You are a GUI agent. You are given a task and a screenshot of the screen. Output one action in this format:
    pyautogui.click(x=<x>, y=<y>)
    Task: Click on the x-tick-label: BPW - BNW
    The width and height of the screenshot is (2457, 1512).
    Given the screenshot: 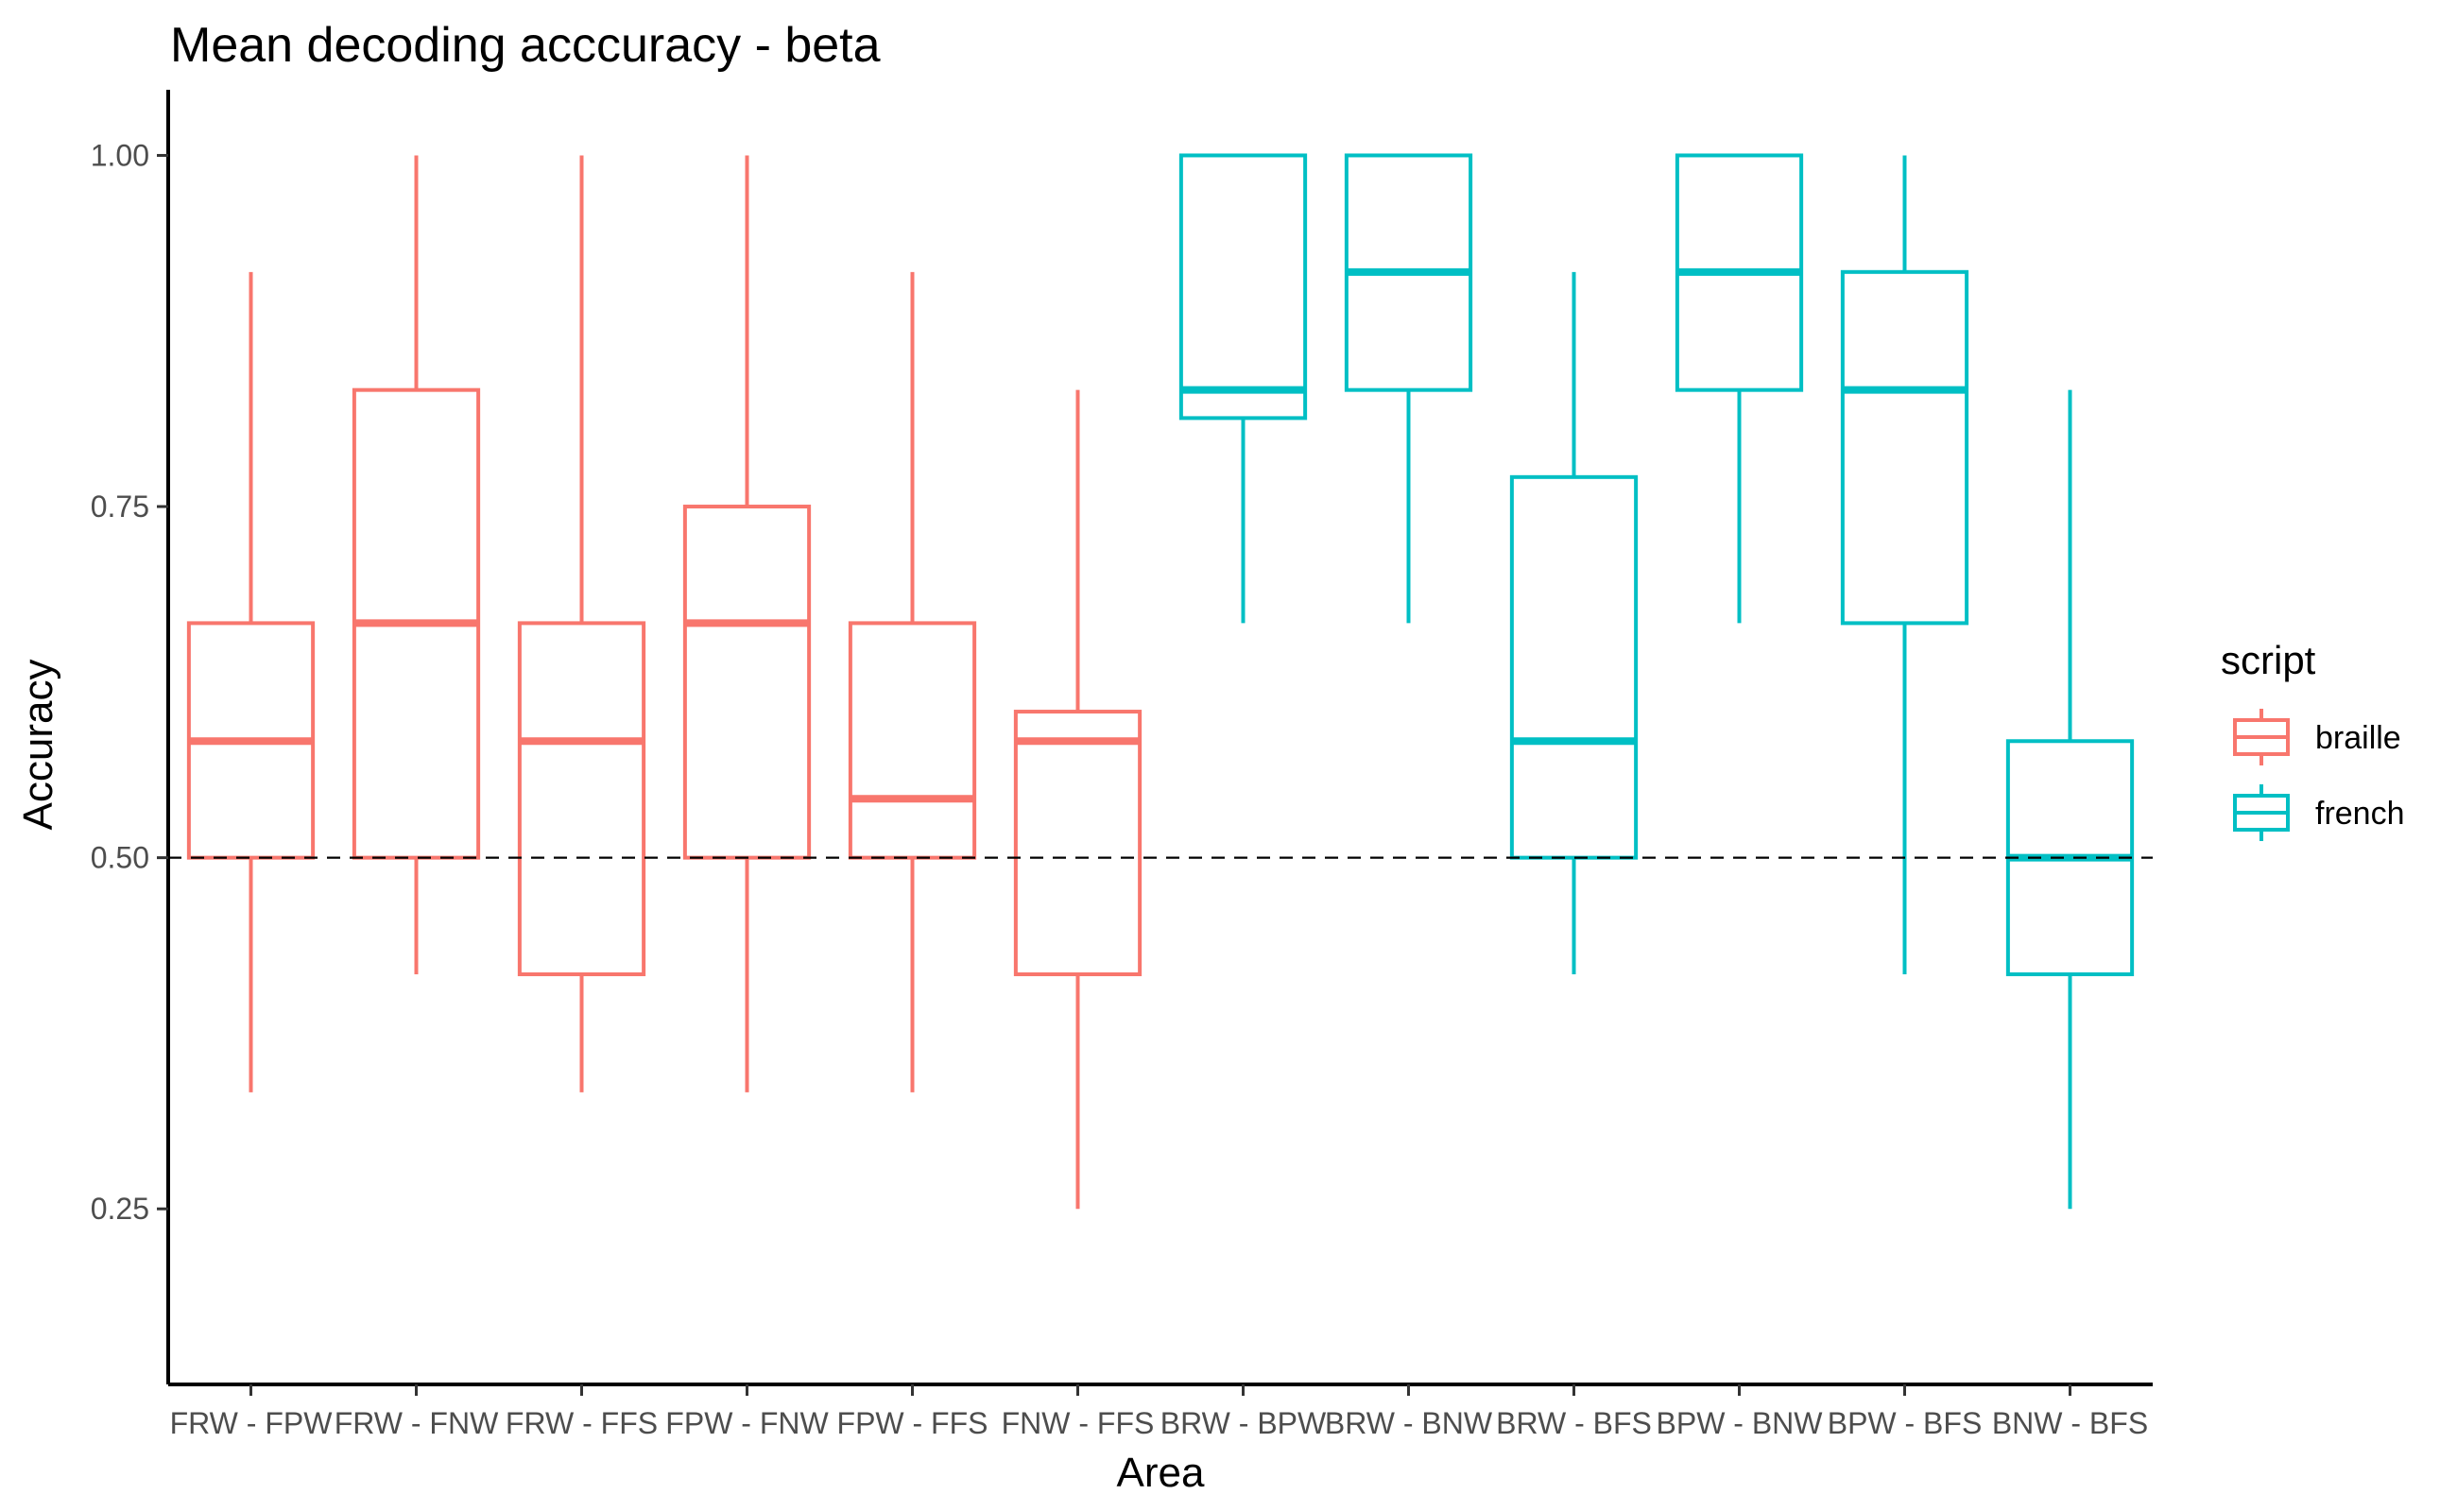 What is the action you would take?
    pyautogui.click(x=1740, y=1423)
    